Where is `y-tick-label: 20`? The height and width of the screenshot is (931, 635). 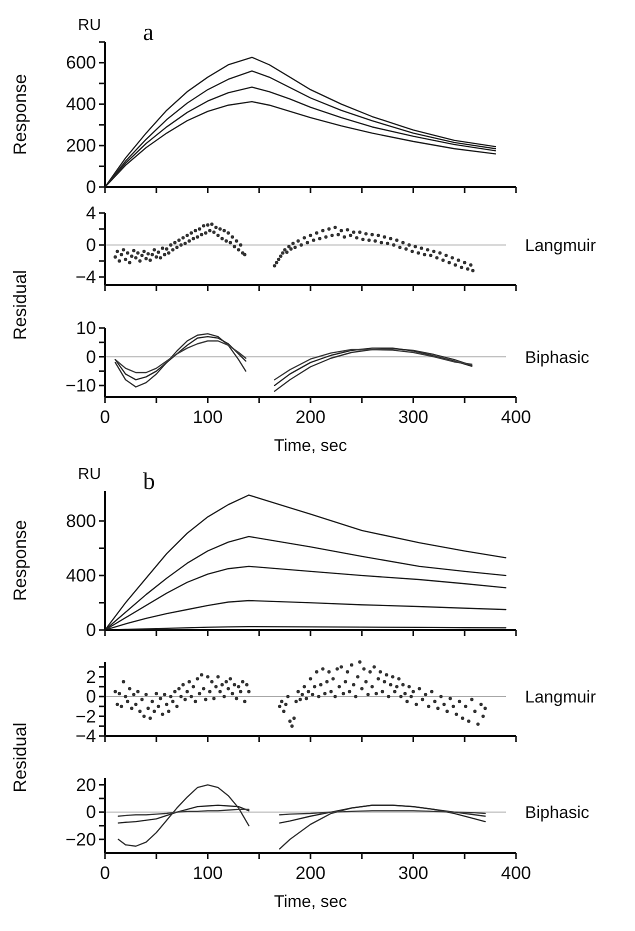 y-tick-label: 20 is located at coordinates (86, 784).